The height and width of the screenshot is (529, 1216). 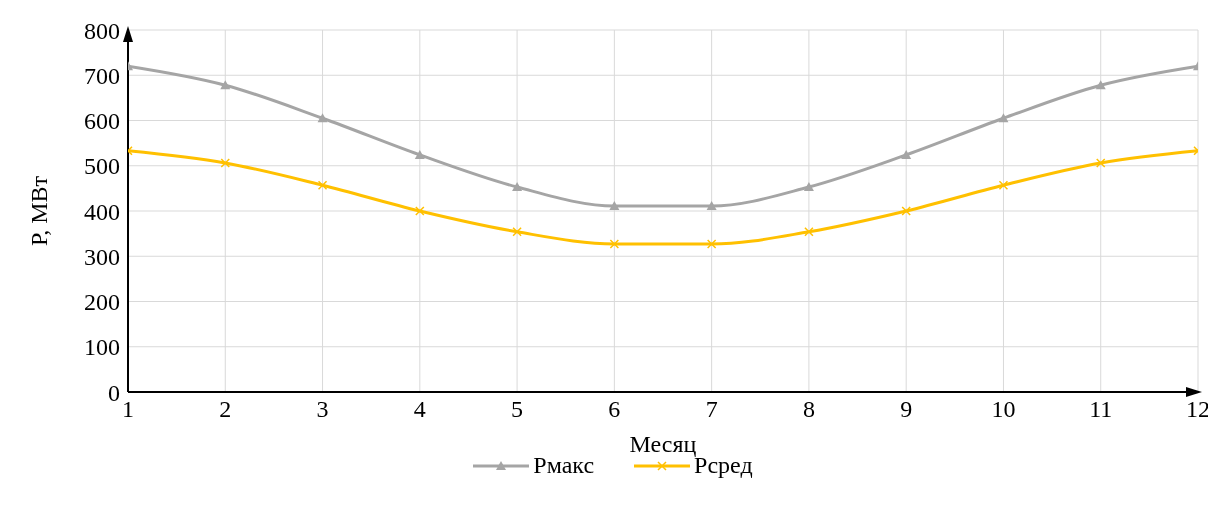 What do you see at coordinates (1101, 409) in the screenshot?
I see `x-tick-label: 11` at bounding box center [1101, 409].